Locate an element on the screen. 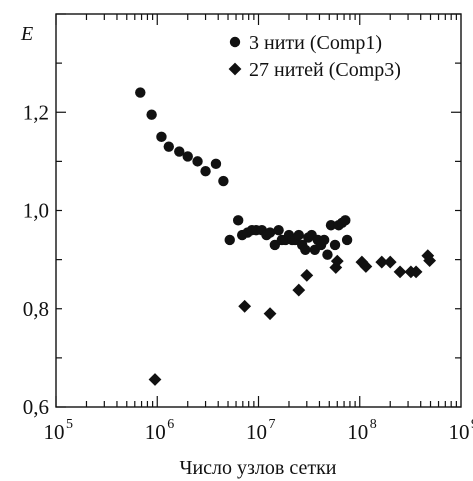  x-tick-exponent: 7 is located at coordinates (272, 424).